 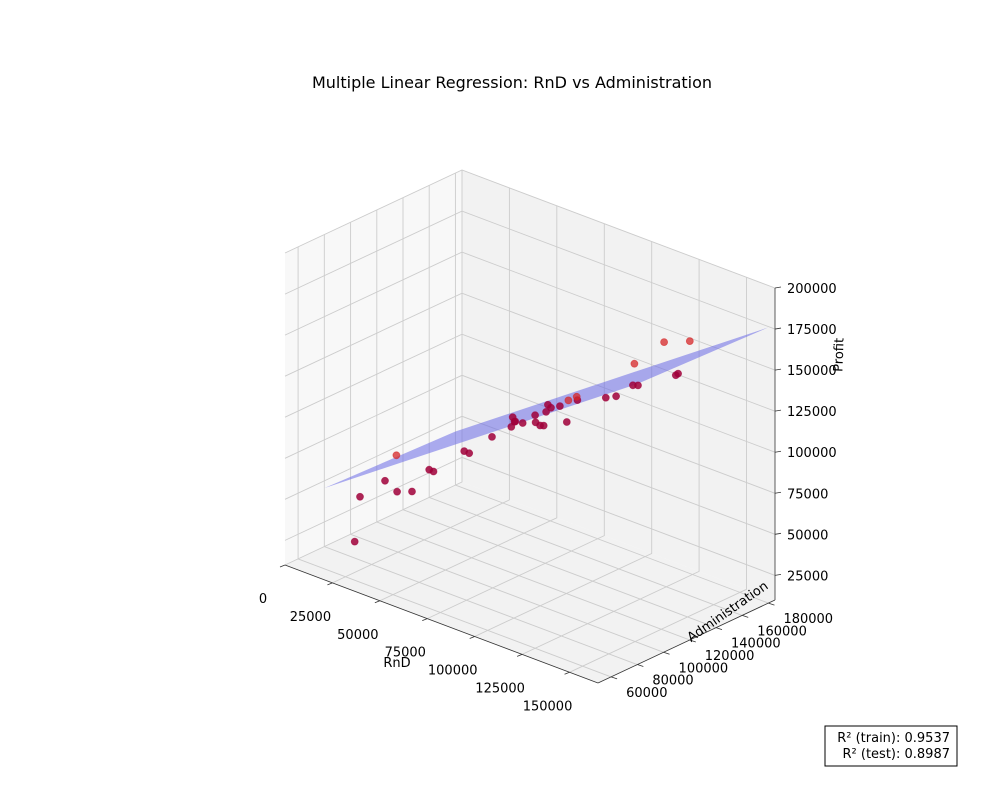 I want to click on z-tick-label: 150000, so click(x=812, y=371).